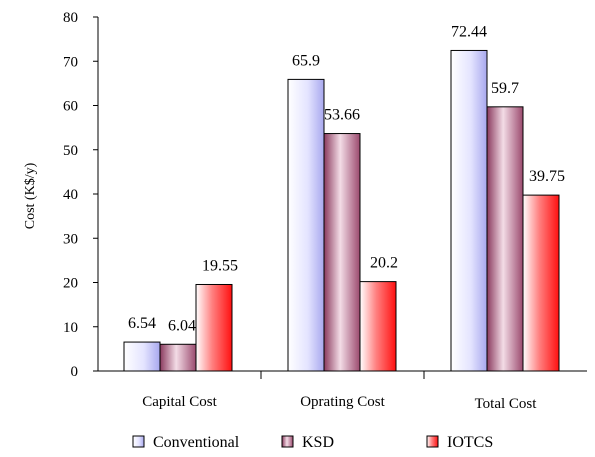  I want to click on legend-label-ksd: KSD, so click(318, 442).